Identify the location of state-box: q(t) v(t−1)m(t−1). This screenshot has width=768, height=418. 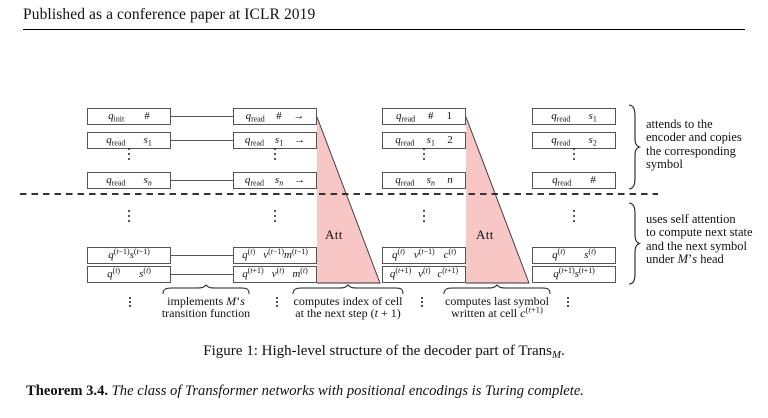
(275, 255).